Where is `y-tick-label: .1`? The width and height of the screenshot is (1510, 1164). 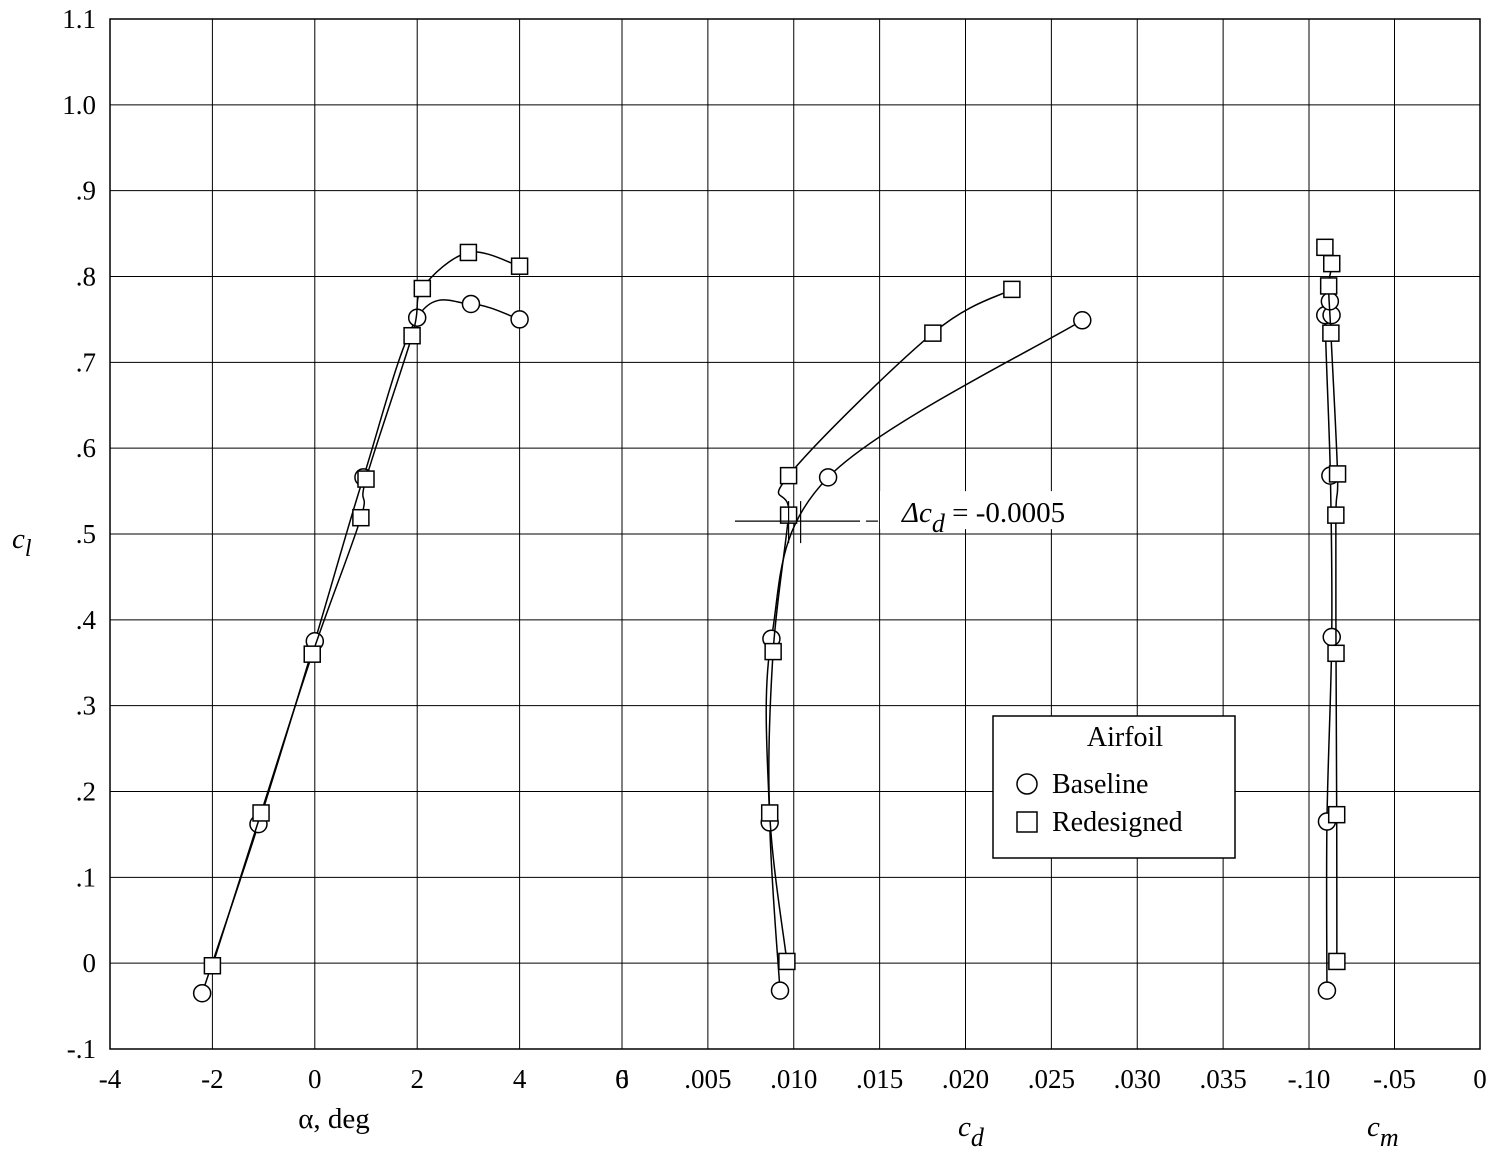
y-tick-label: .1 is located at coordinates (86, 877).